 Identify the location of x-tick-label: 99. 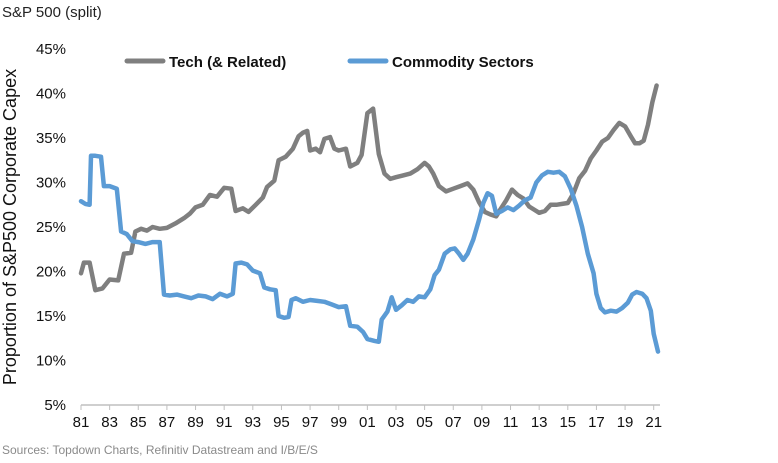
(338, 422).